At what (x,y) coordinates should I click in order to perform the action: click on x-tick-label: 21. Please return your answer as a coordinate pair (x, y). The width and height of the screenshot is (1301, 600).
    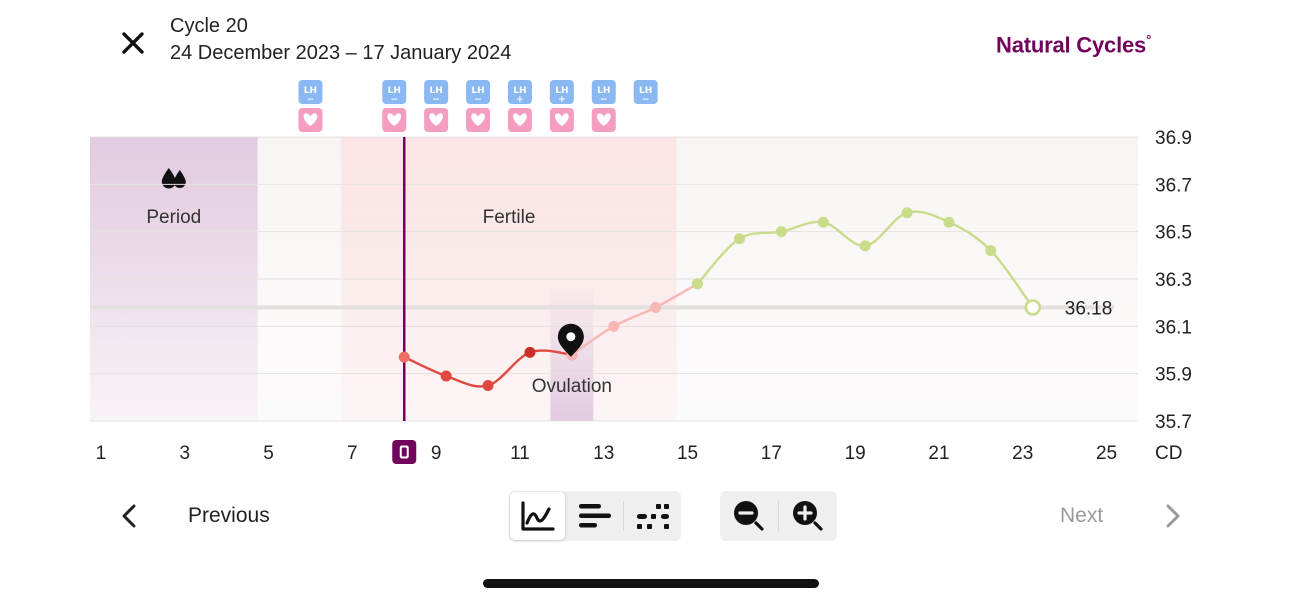
    Looking at the image, I should click on (938, 453).